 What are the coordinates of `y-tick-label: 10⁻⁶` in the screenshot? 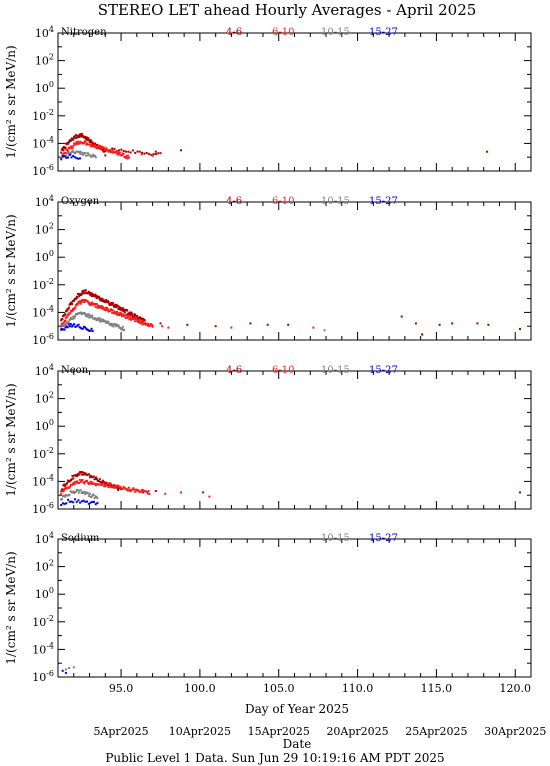 It's located at (43, 508).